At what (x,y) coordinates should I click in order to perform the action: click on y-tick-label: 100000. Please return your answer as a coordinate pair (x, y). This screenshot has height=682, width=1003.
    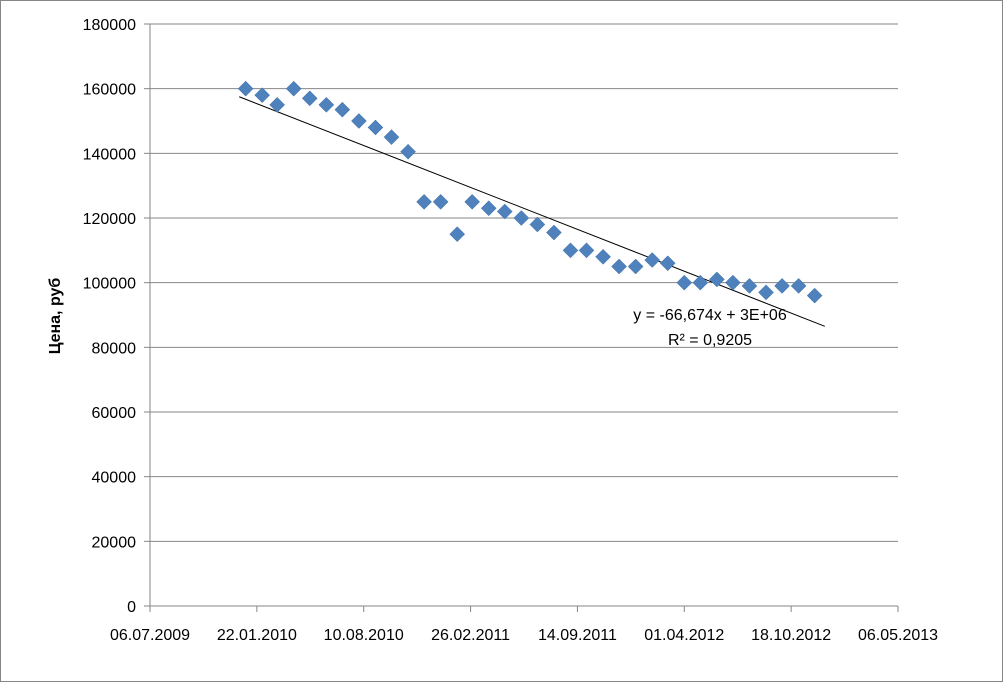
    Looking at the image, I should click on (109, 284).